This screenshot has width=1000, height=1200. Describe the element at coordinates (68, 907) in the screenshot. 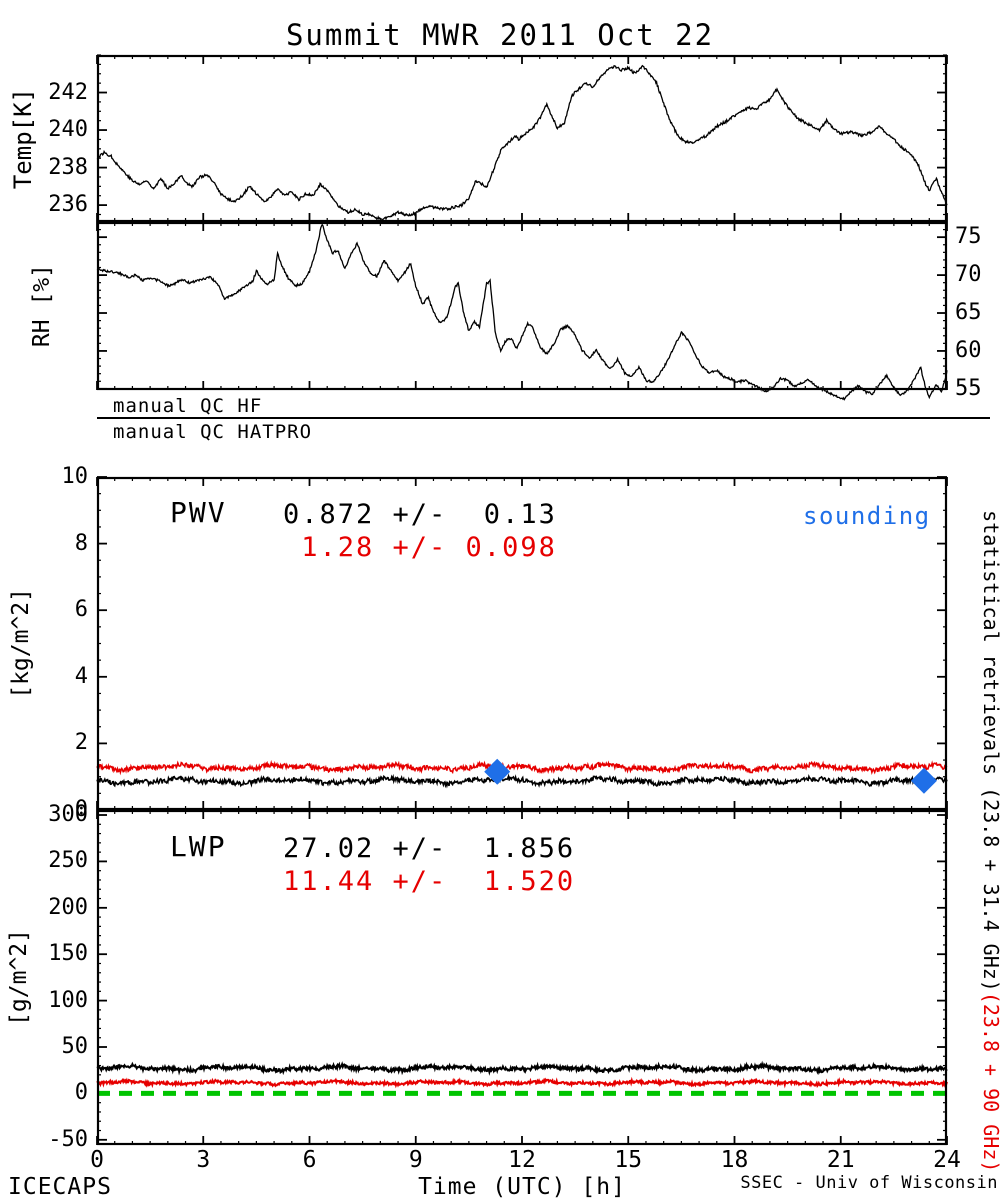

I see `lwp-ytick-200: 200` at that location.